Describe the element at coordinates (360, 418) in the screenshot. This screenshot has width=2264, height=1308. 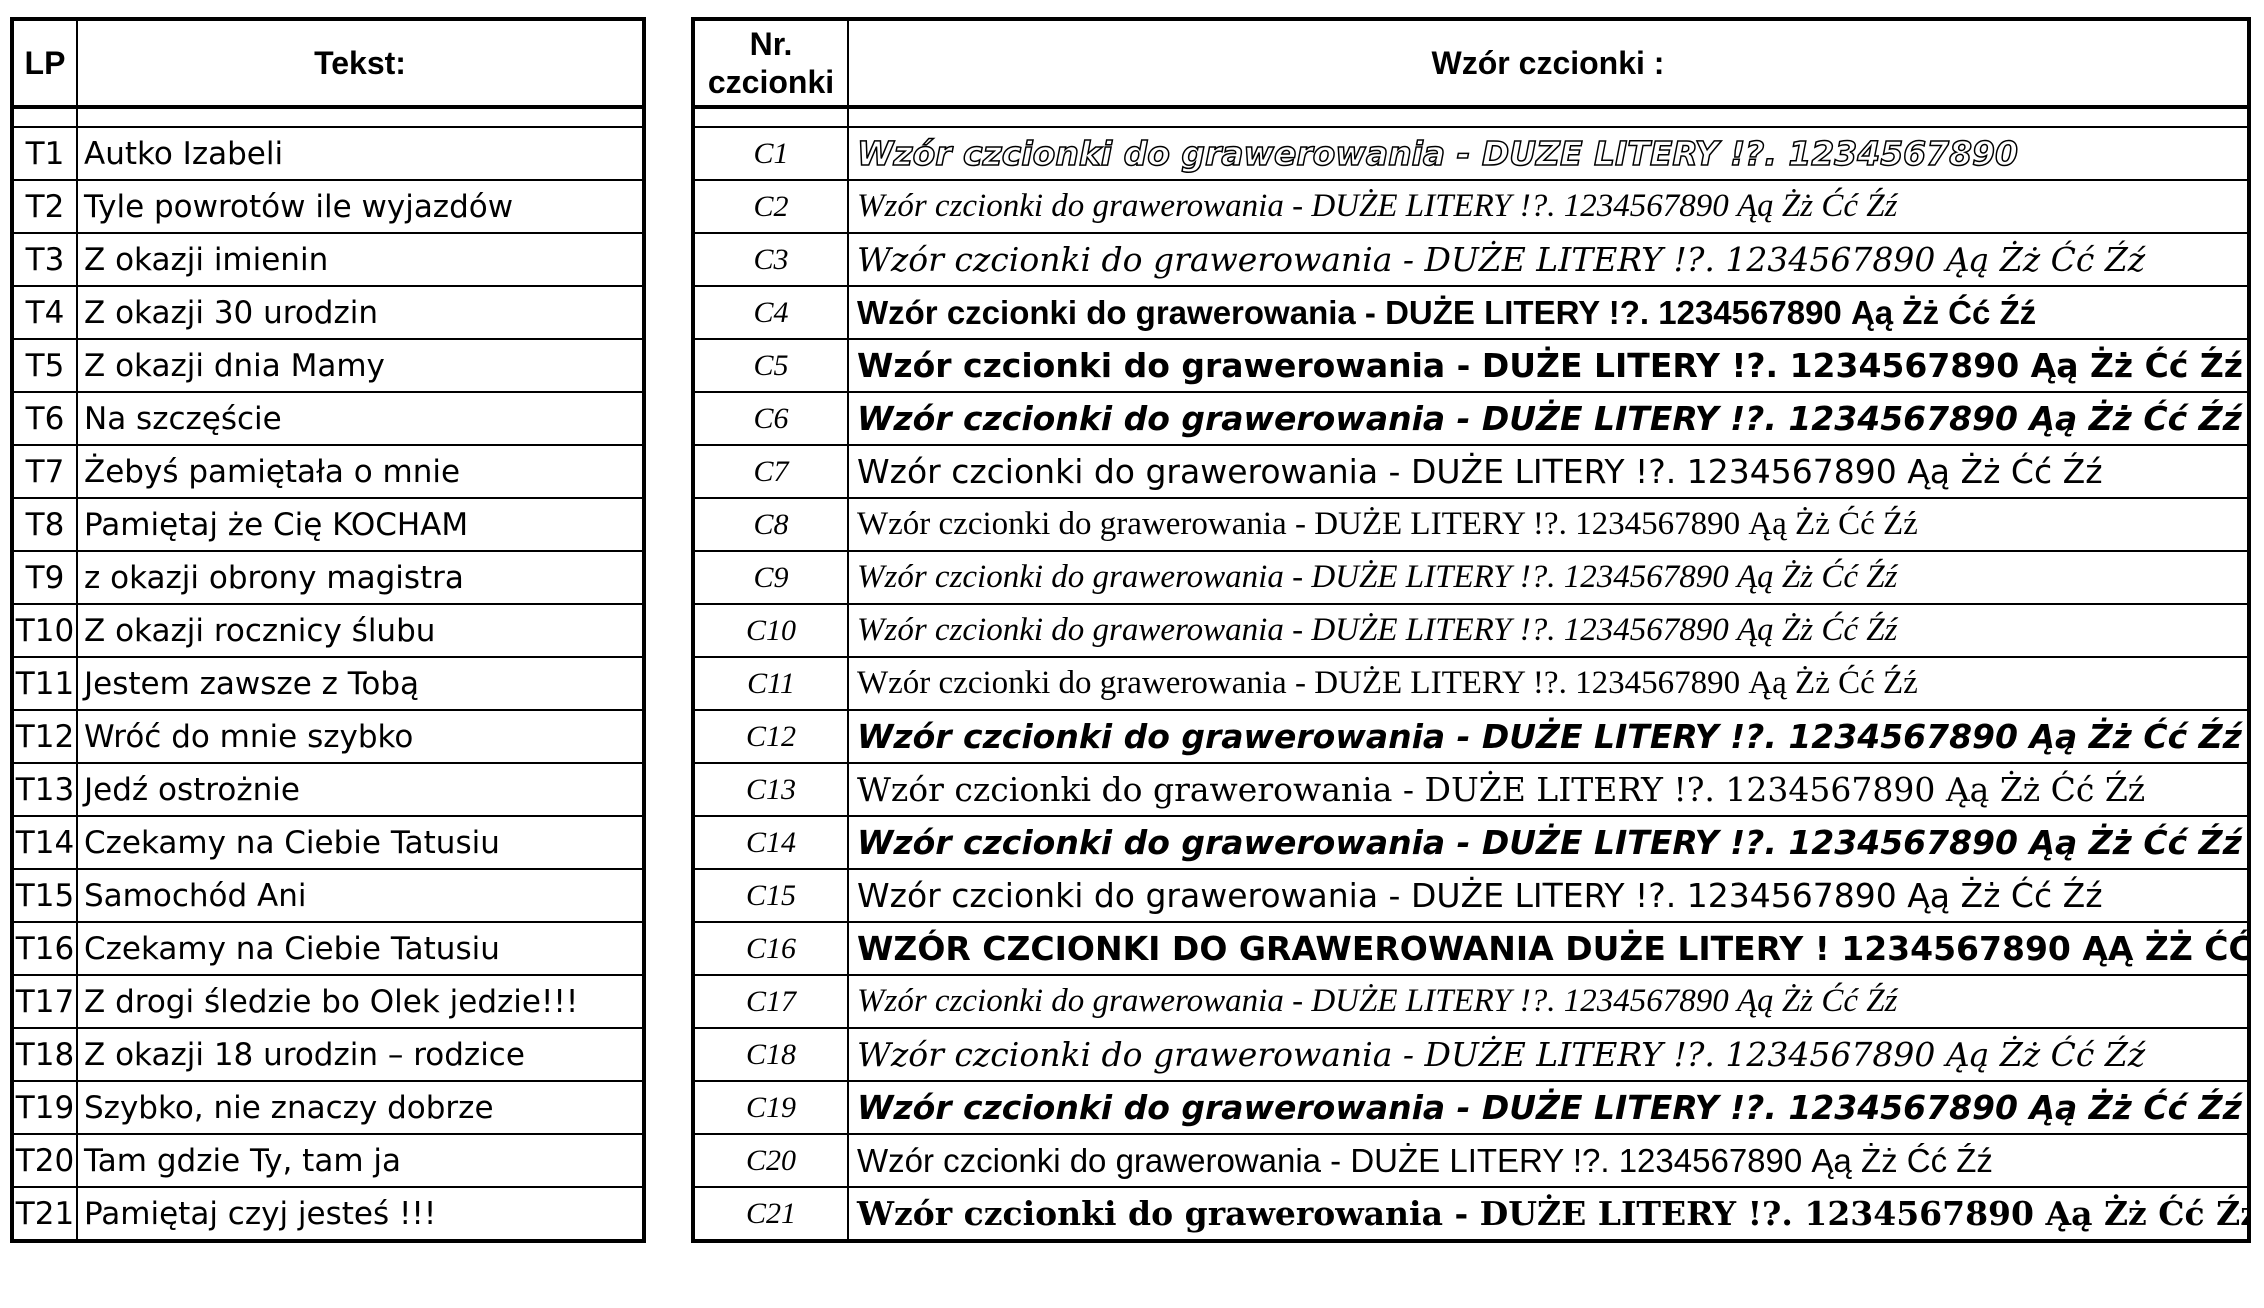
I see `engraving-text: Na szczęście` at that location.